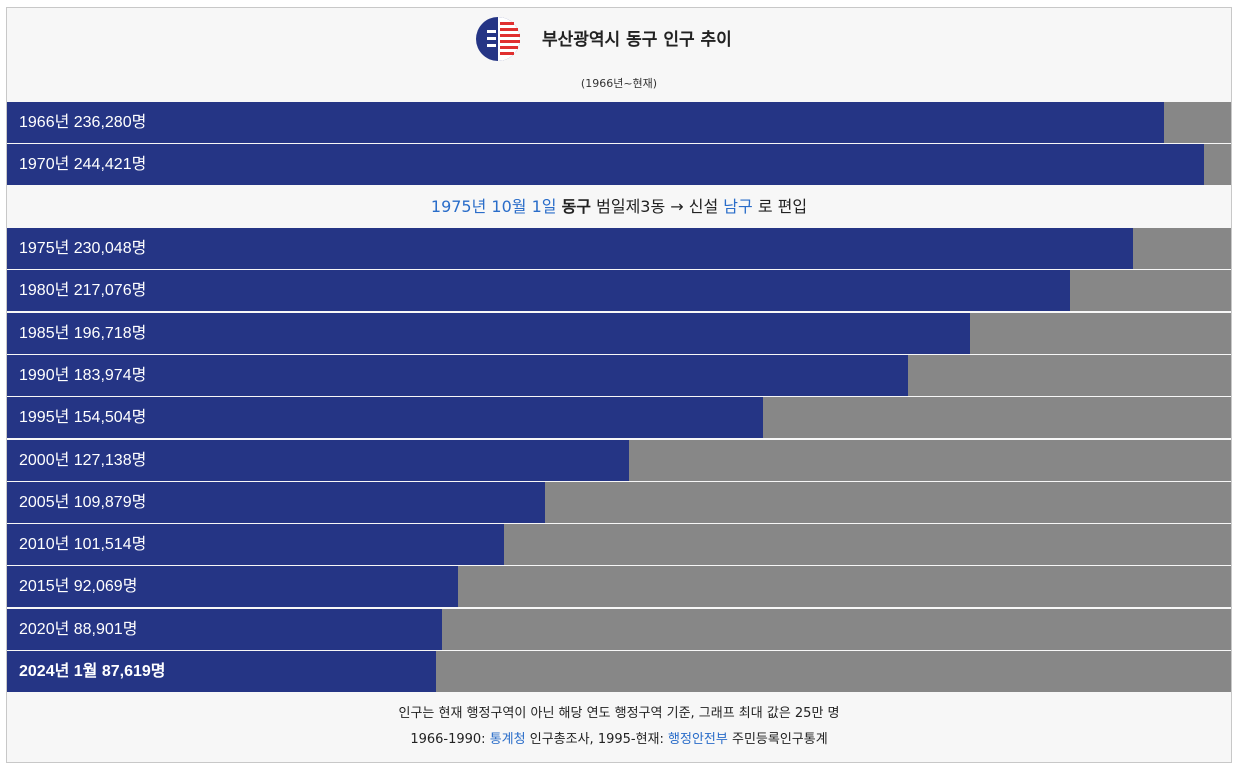  Describe the element at coordinates (619, 54) in the screenshot. I see `chart-header: 부산광역시 동구 인구 추이 (1966년~현재)` at that location.